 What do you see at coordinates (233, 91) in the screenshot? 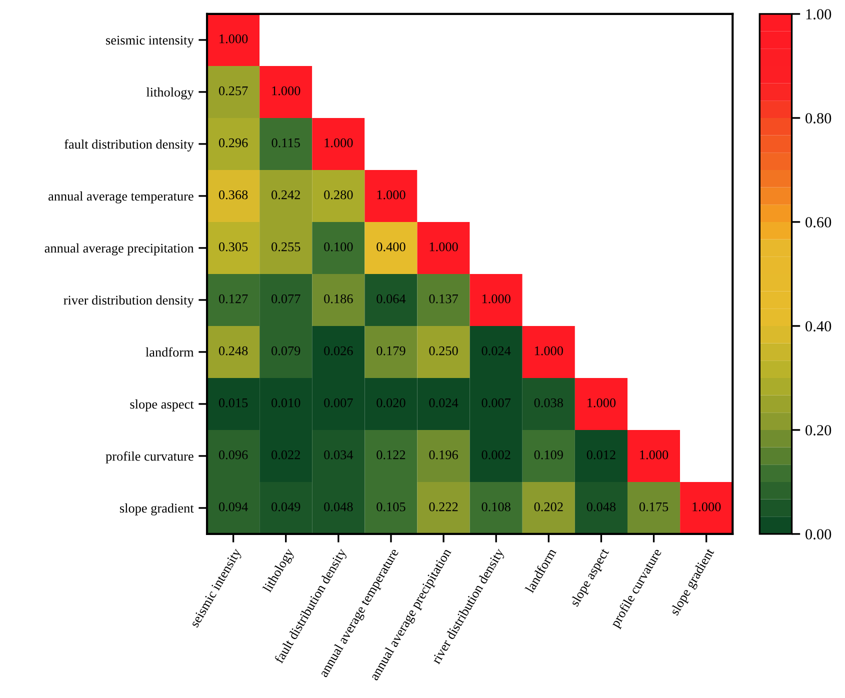
I see `data-label: 0.257` at bounding box center [233, 91].